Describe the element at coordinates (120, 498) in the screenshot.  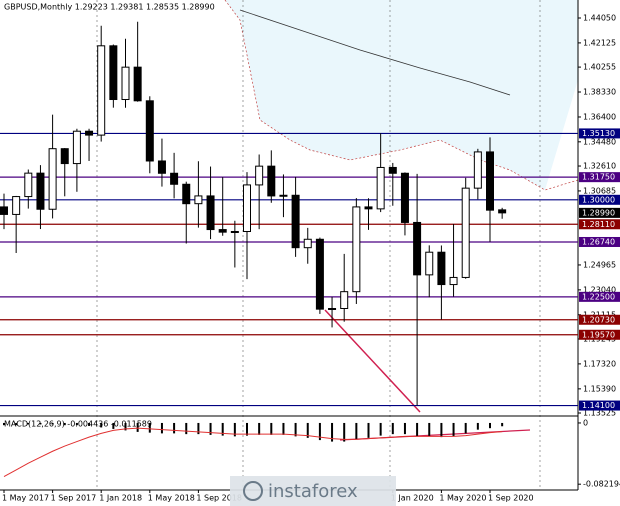
I see `x-tick-label: 1 Jan 2018` at that location.